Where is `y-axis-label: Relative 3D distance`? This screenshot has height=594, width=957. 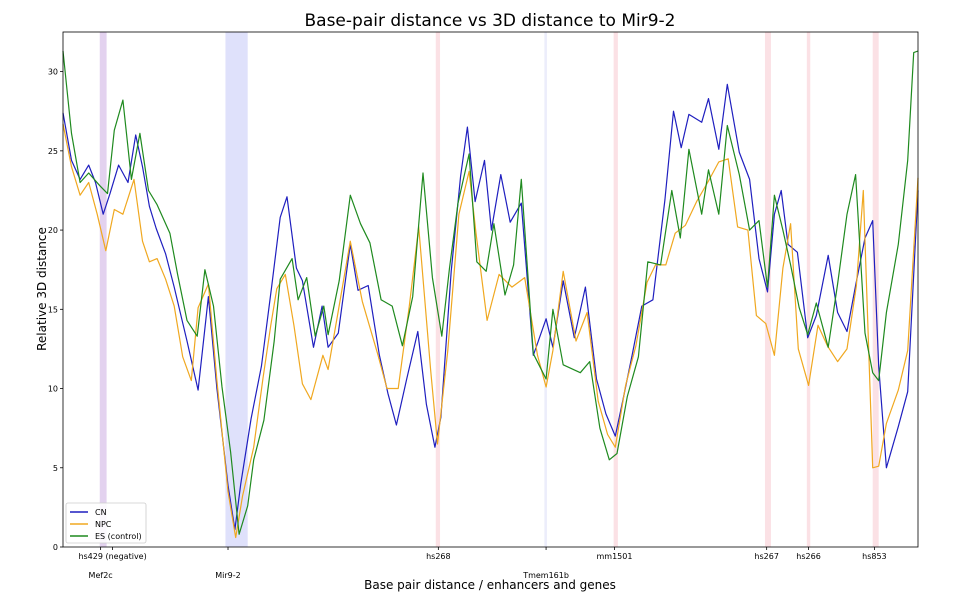 y-axis-label: Relative 3D distance is located at coordinates (42, 289).